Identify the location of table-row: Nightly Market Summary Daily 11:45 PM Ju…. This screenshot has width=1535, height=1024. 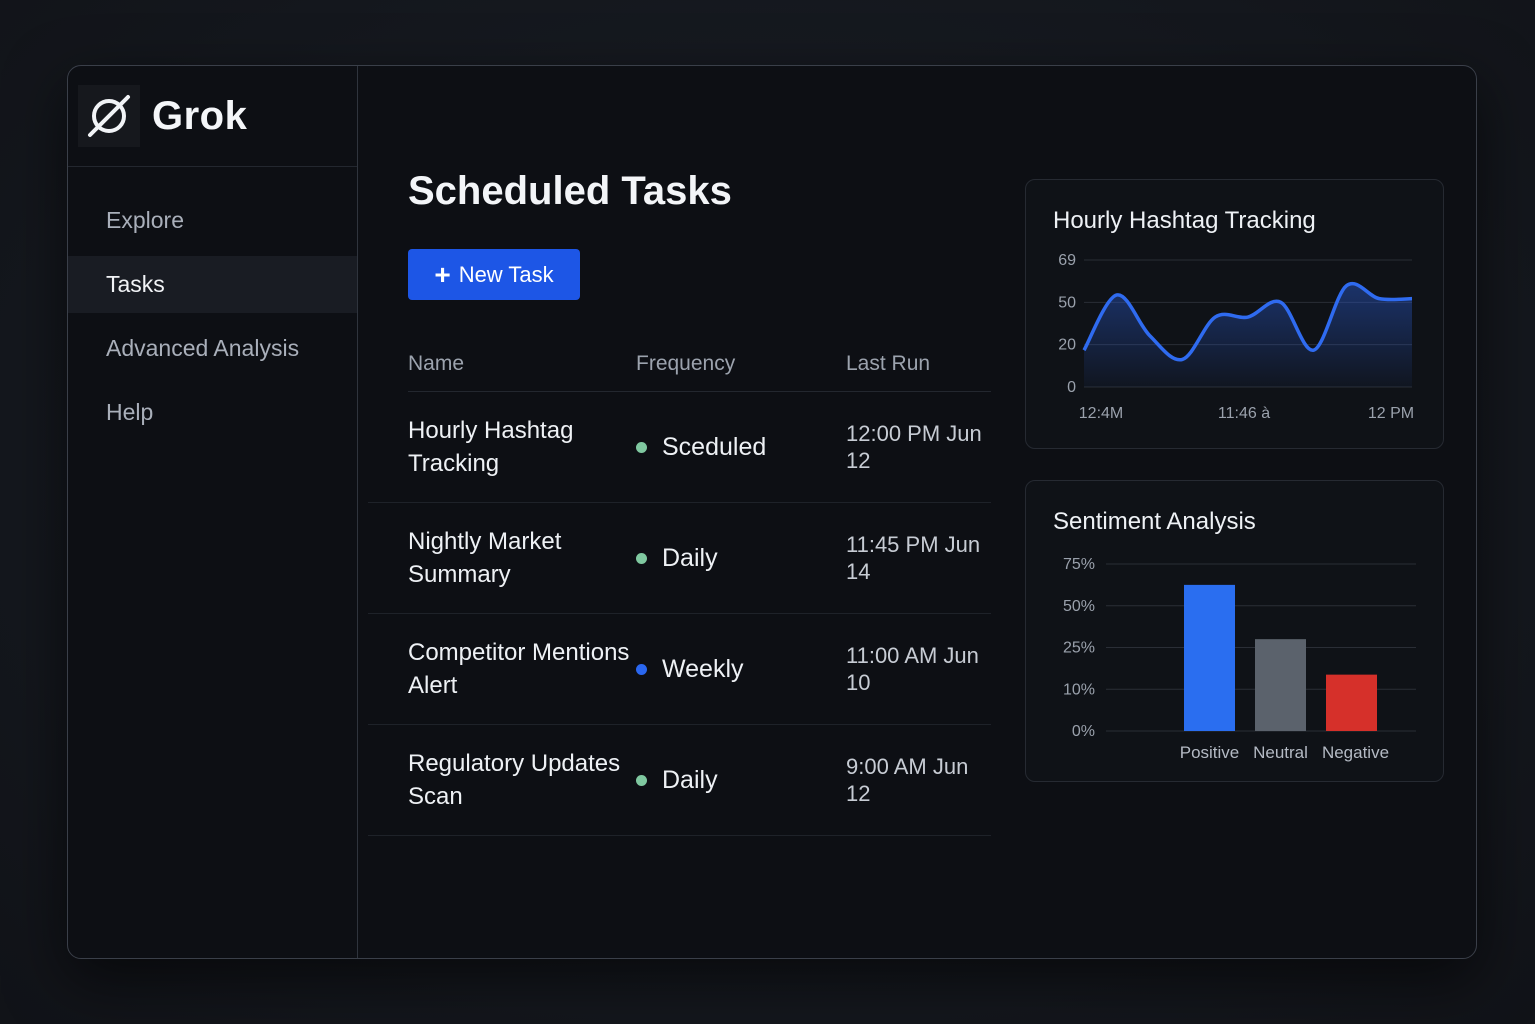
(679, 558).